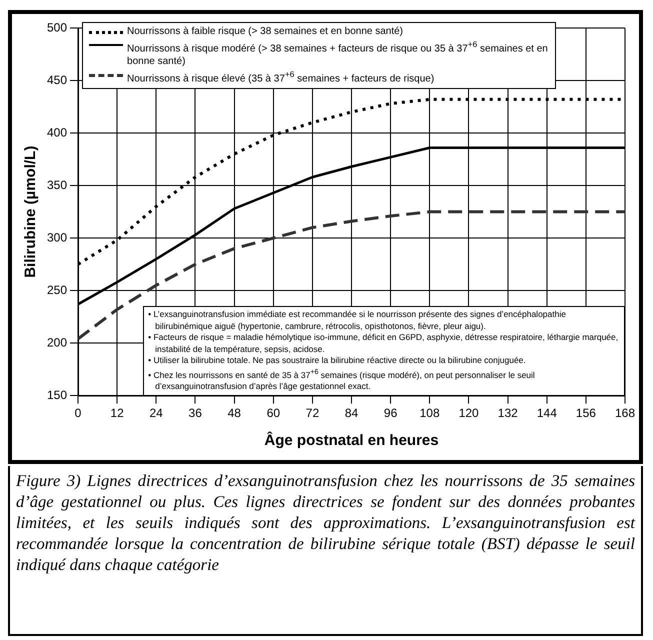 This screenshot has height=640, width=653. Describe the element at coordinates (265, 31) in the screenshot. I see `legend-label: Nourrissons à faible risque (> 38 semaines et en bonne santé)` at that location.